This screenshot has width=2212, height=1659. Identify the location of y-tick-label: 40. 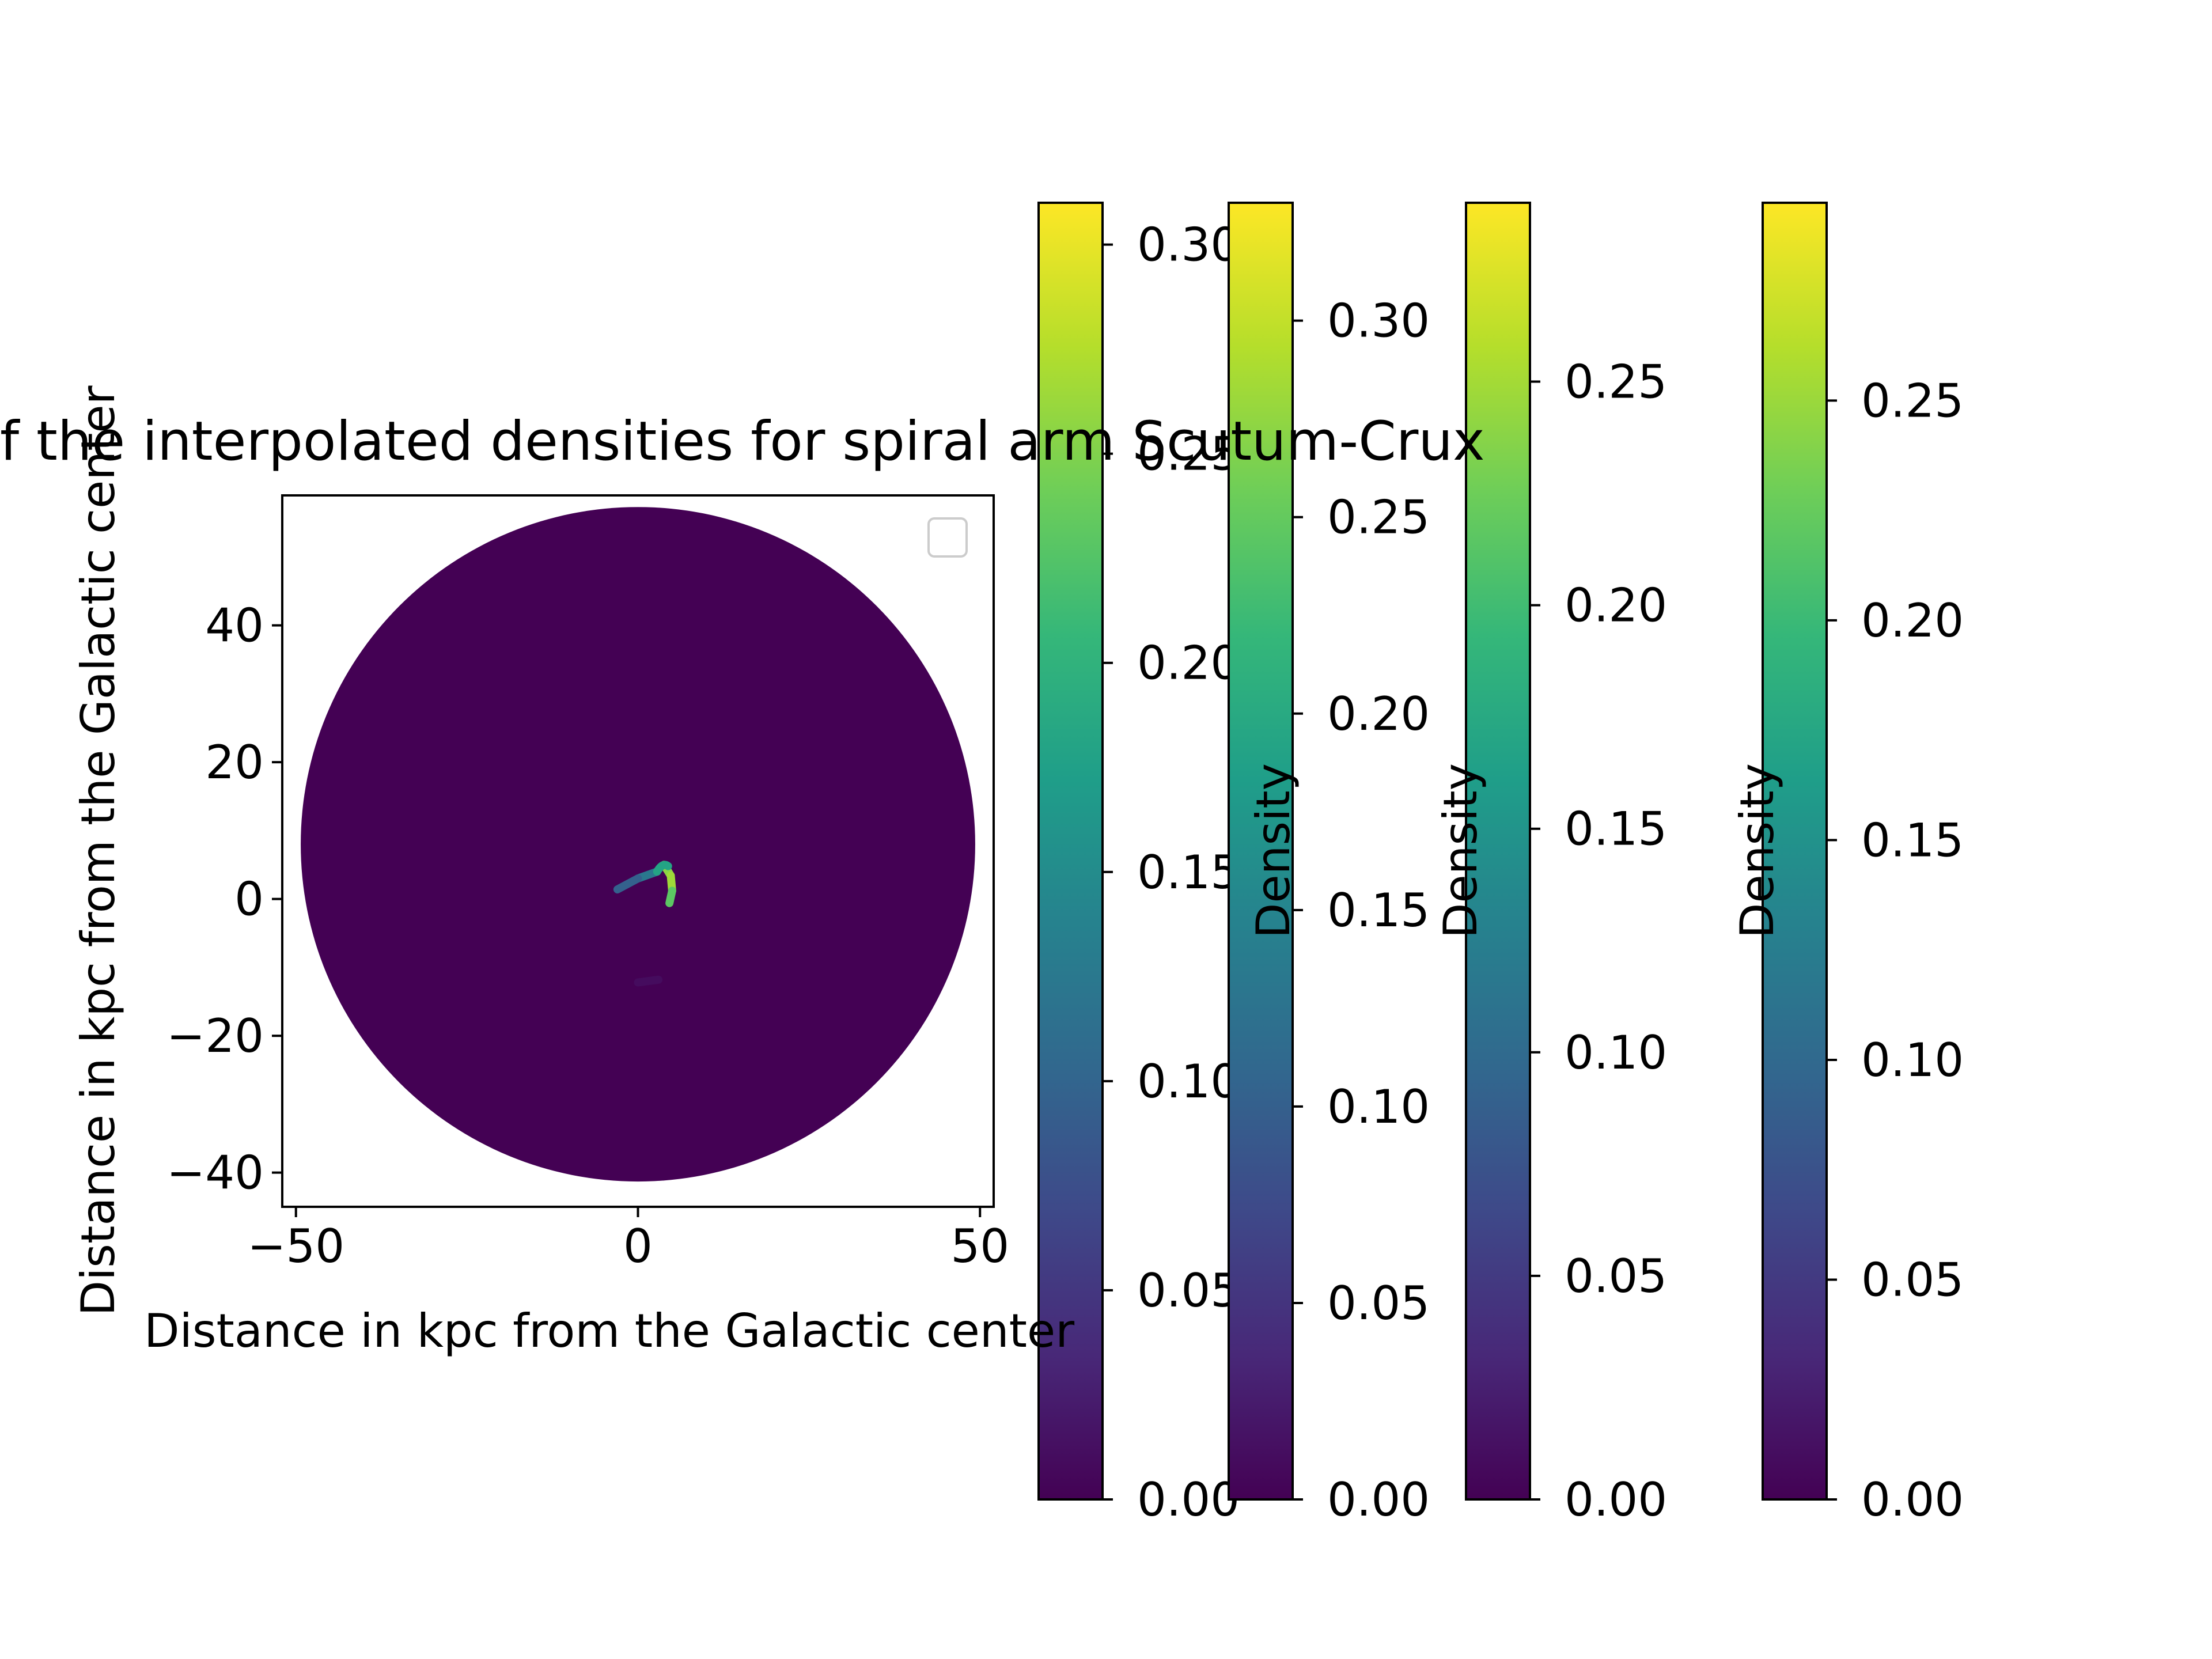
(234, 626).